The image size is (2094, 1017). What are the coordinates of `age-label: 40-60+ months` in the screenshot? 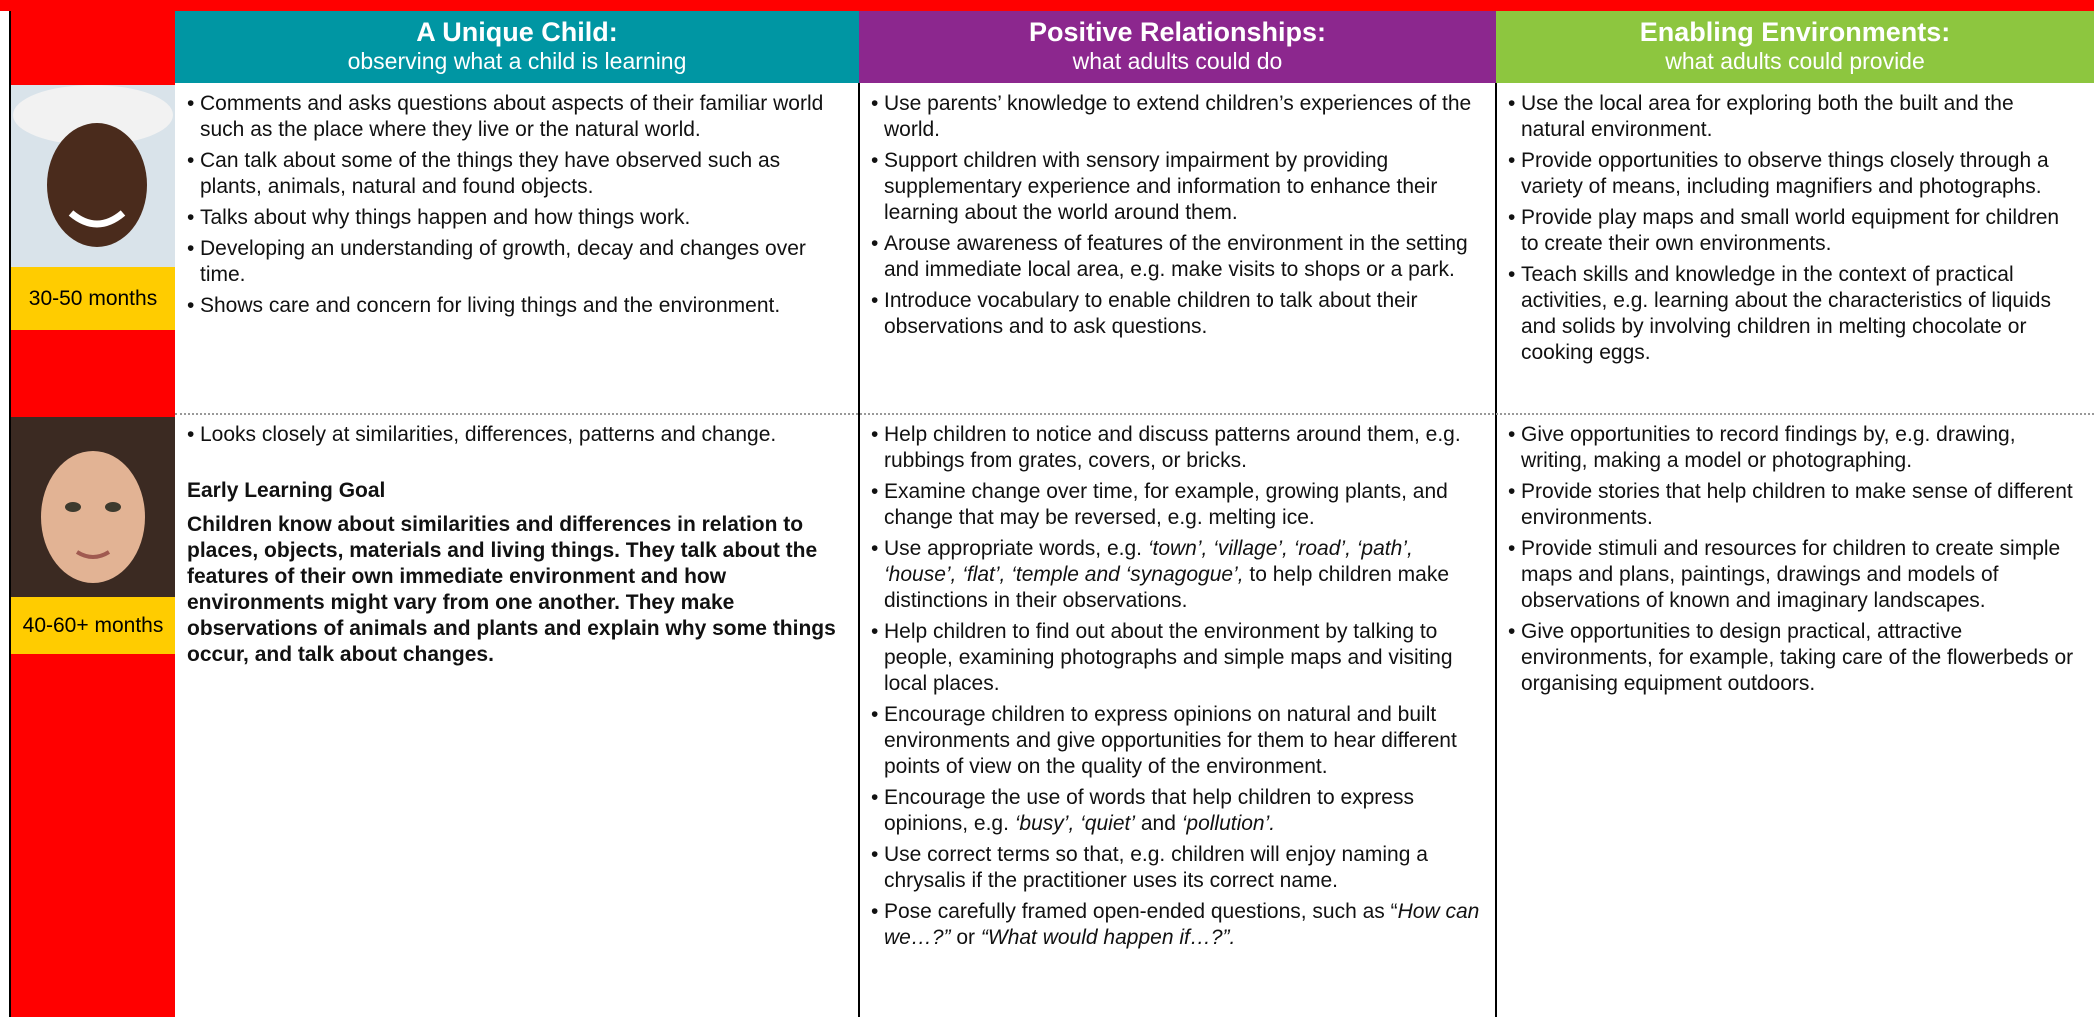 It's located at (93, 625).